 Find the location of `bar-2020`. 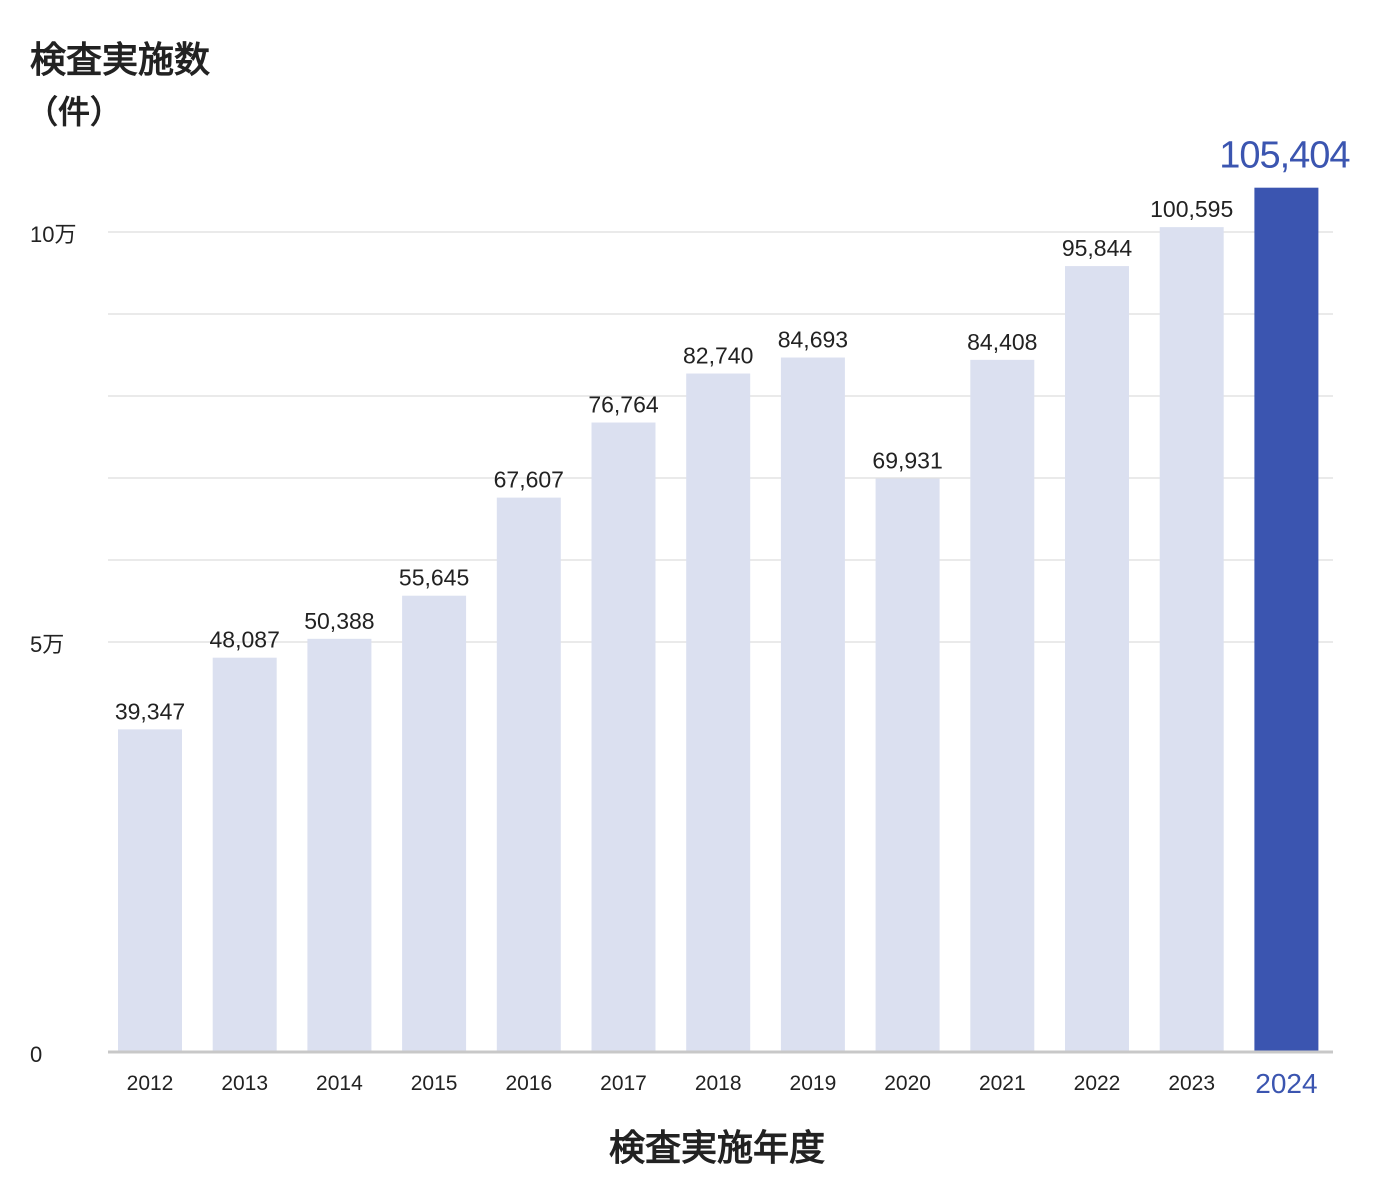

bar-2020 is located at coordinates (907, 765).